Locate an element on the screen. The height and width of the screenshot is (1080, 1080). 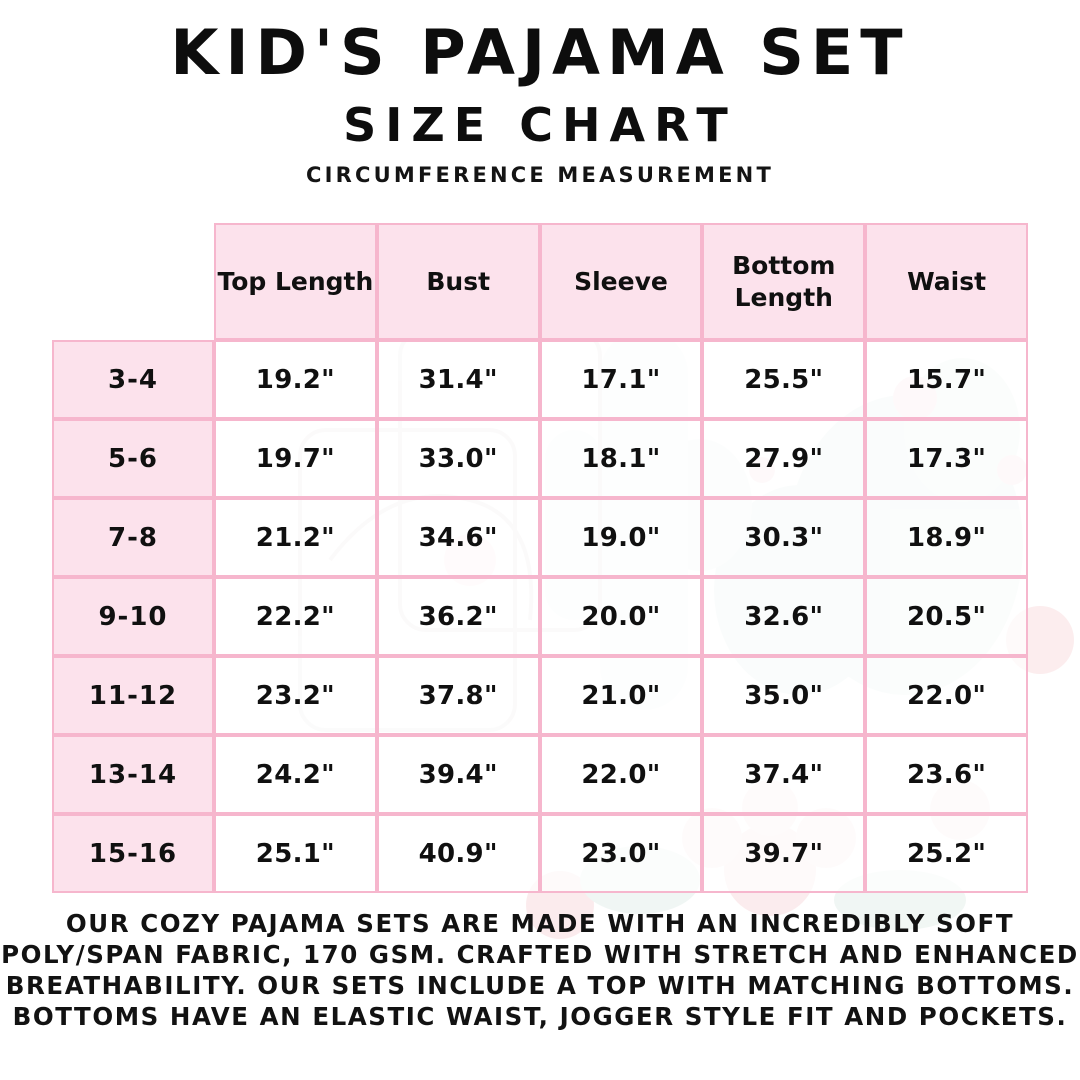
cell-top-length: 23.2" is located at coordinates (295, 695).